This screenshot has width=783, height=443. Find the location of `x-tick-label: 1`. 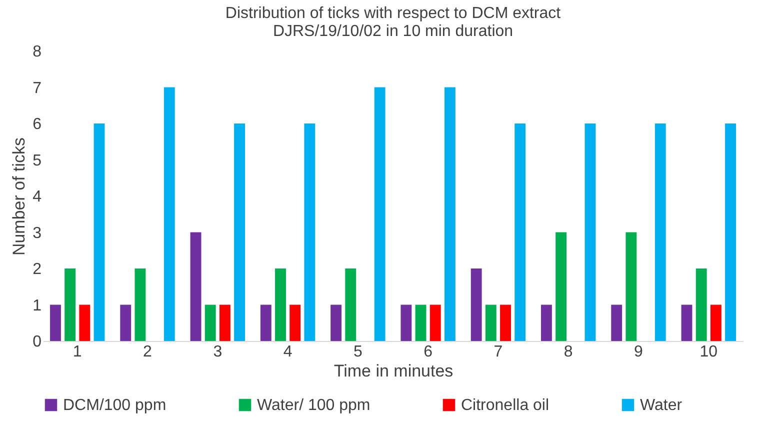

x-tick-label: 1 is located at coordinates (77, 352).